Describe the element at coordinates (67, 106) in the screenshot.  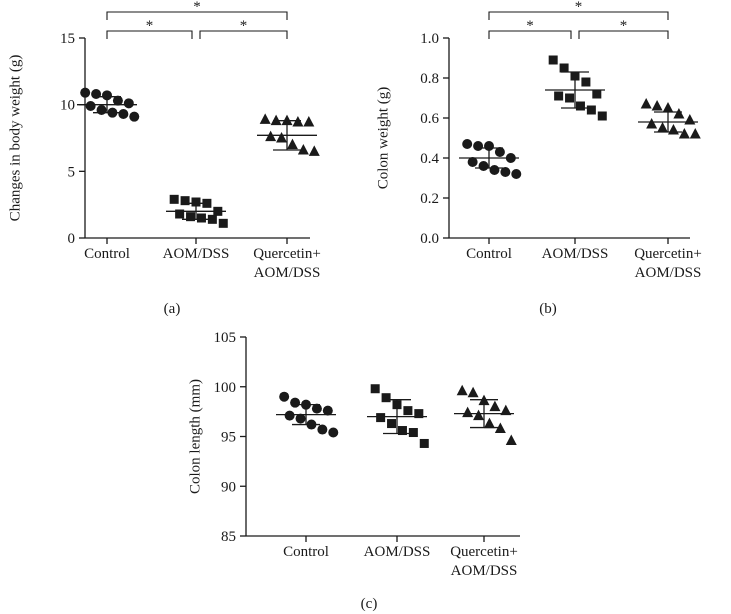
I see `y-tick-label: 10` at that location.